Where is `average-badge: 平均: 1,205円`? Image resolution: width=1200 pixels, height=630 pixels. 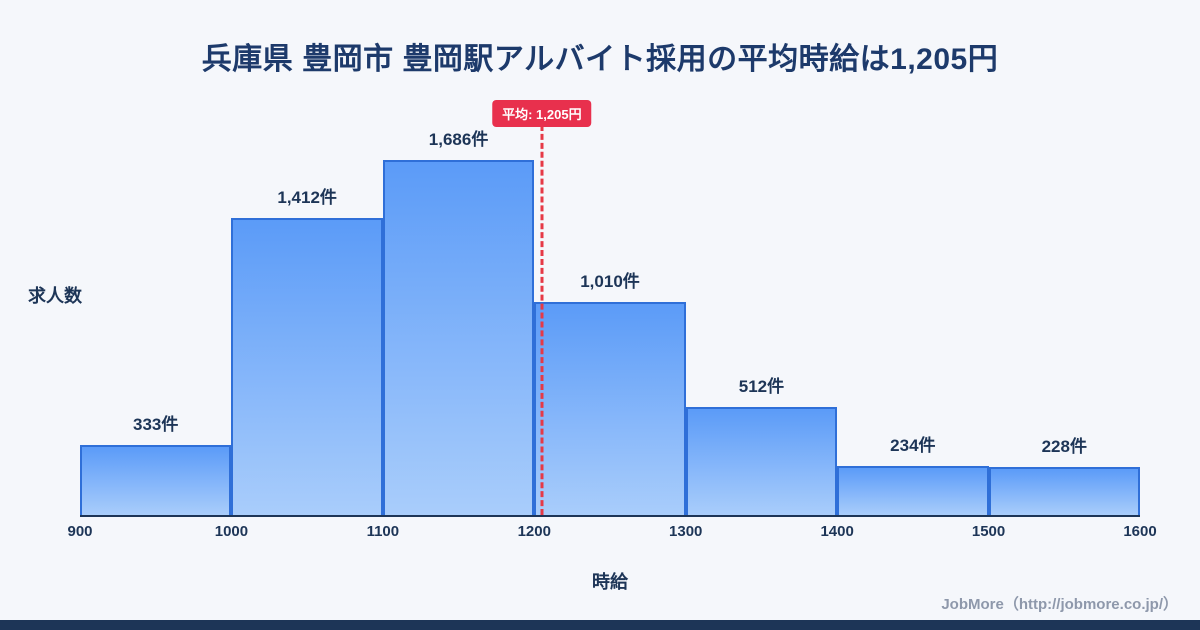 average-badge: 平均: 1,205円 is located at coordinates (542, 113).